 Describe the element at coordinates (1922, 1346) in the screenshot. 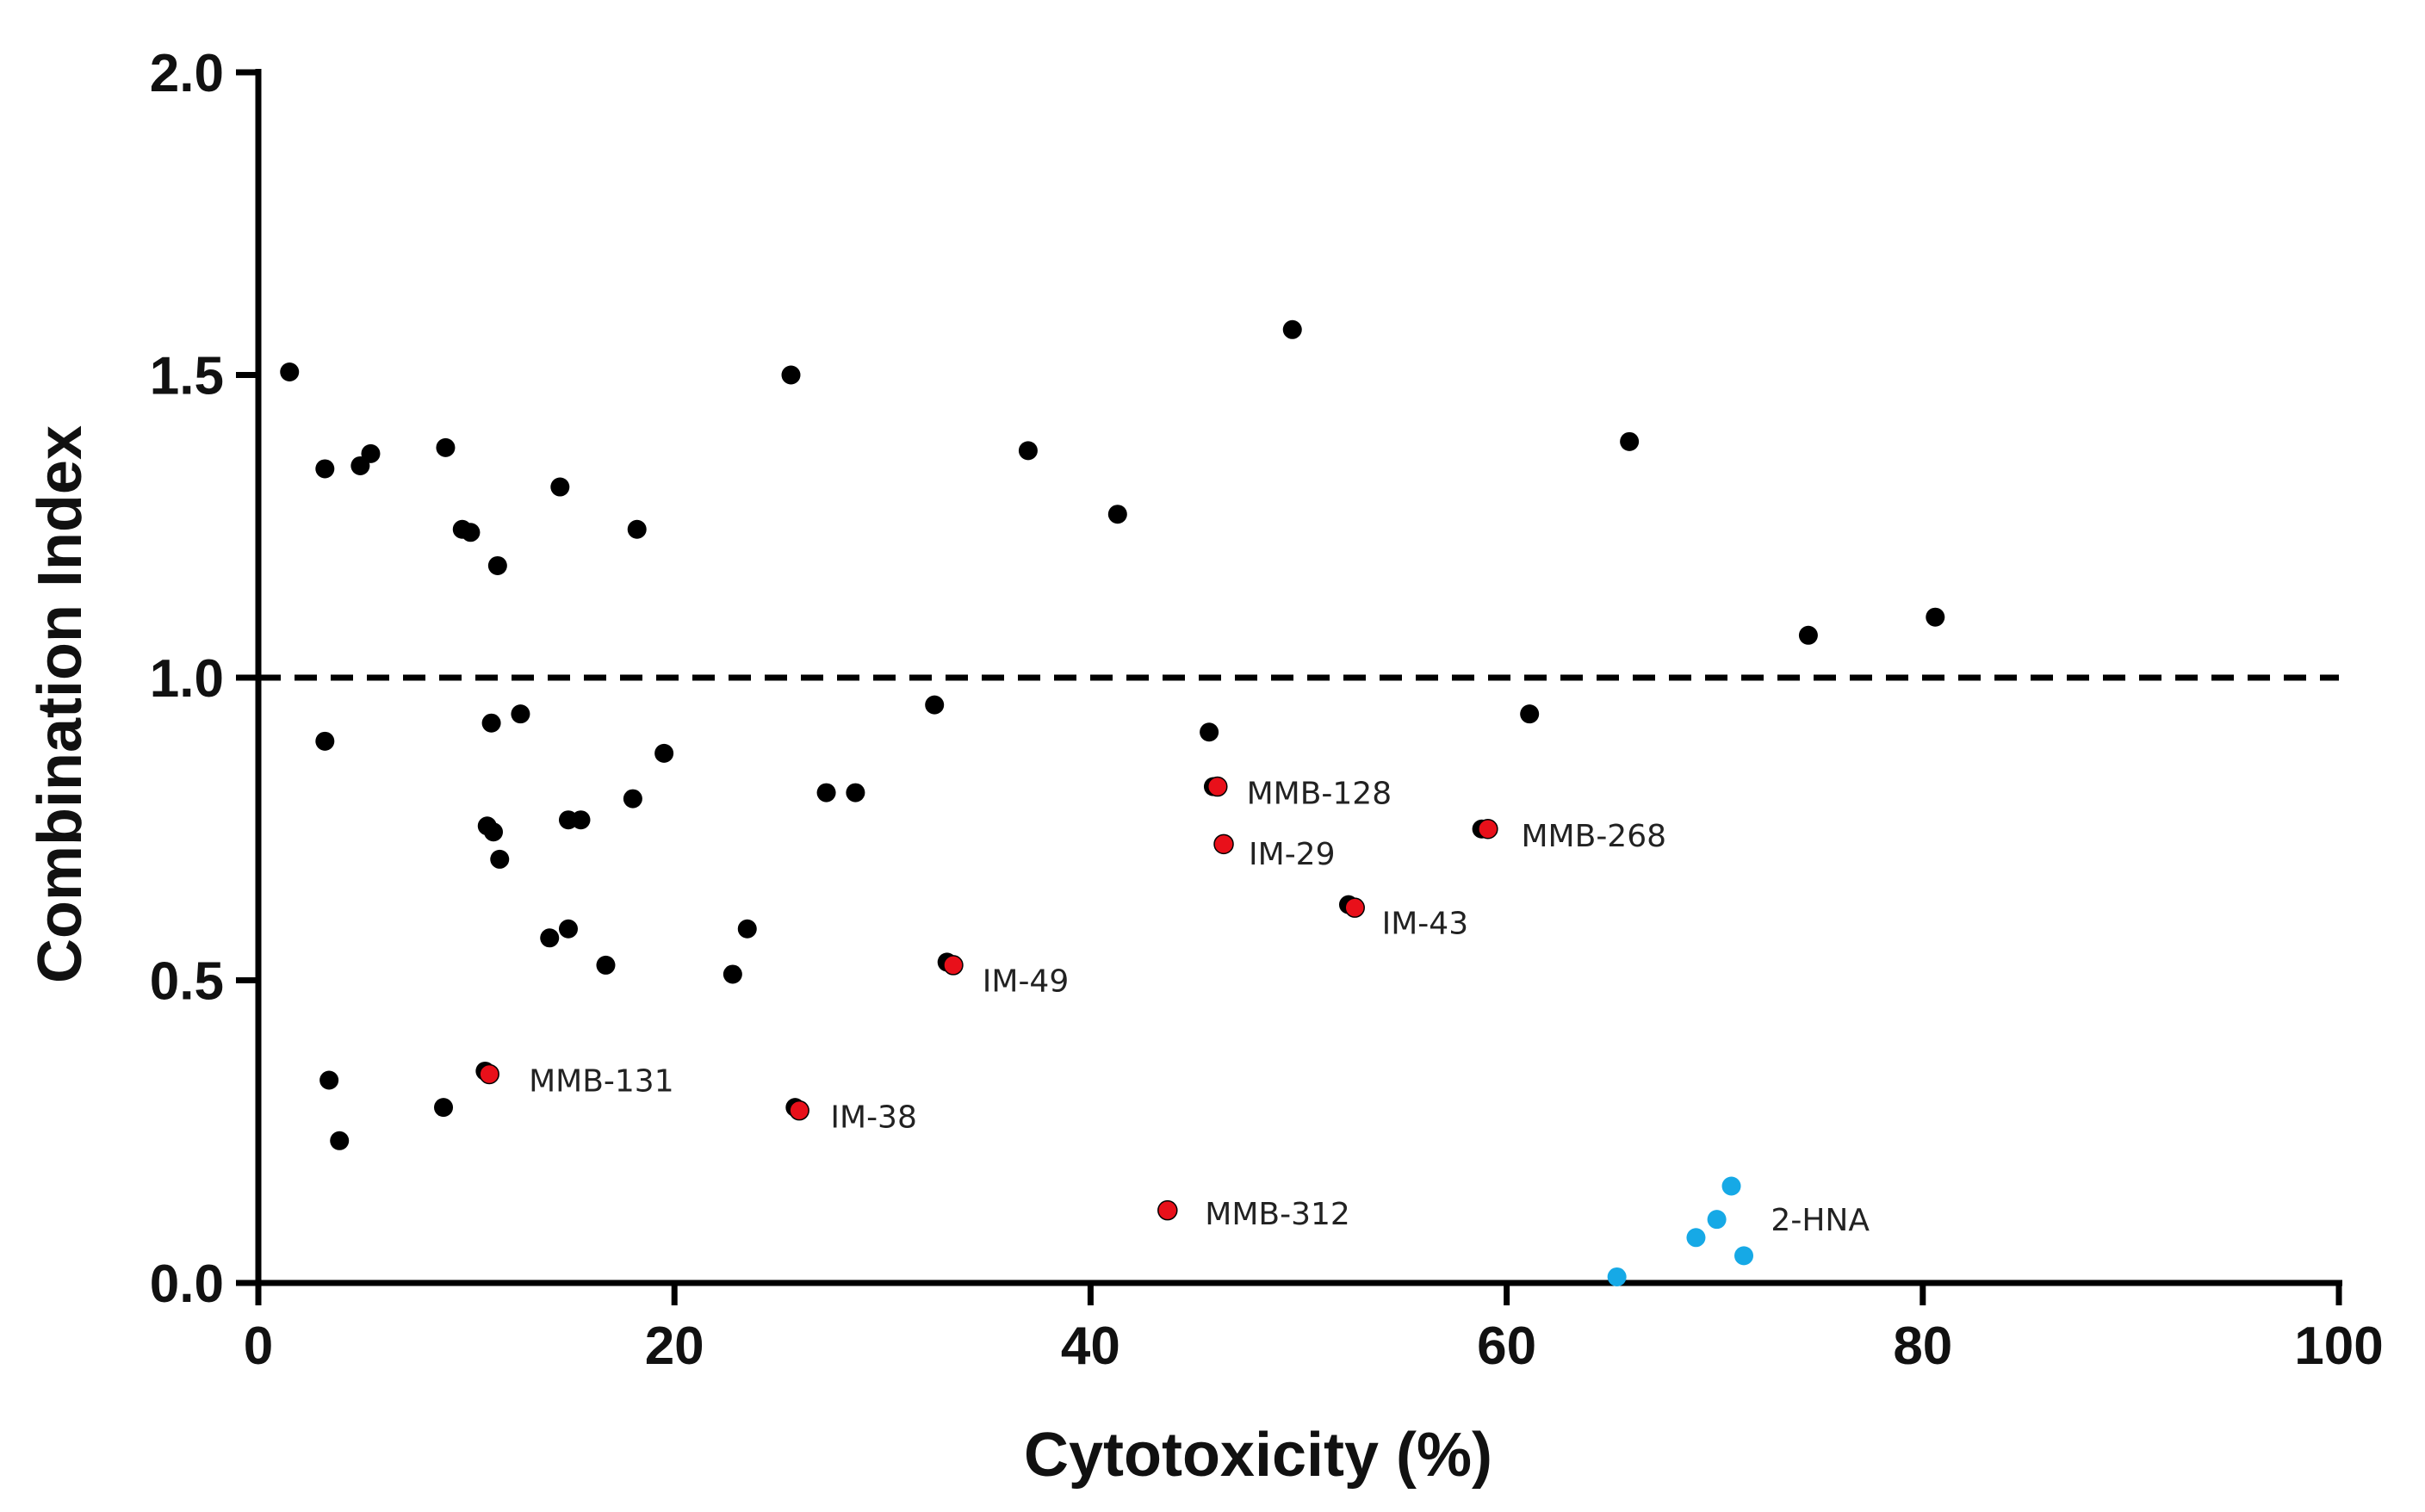

I see `x-tick-label: 80` at that location.